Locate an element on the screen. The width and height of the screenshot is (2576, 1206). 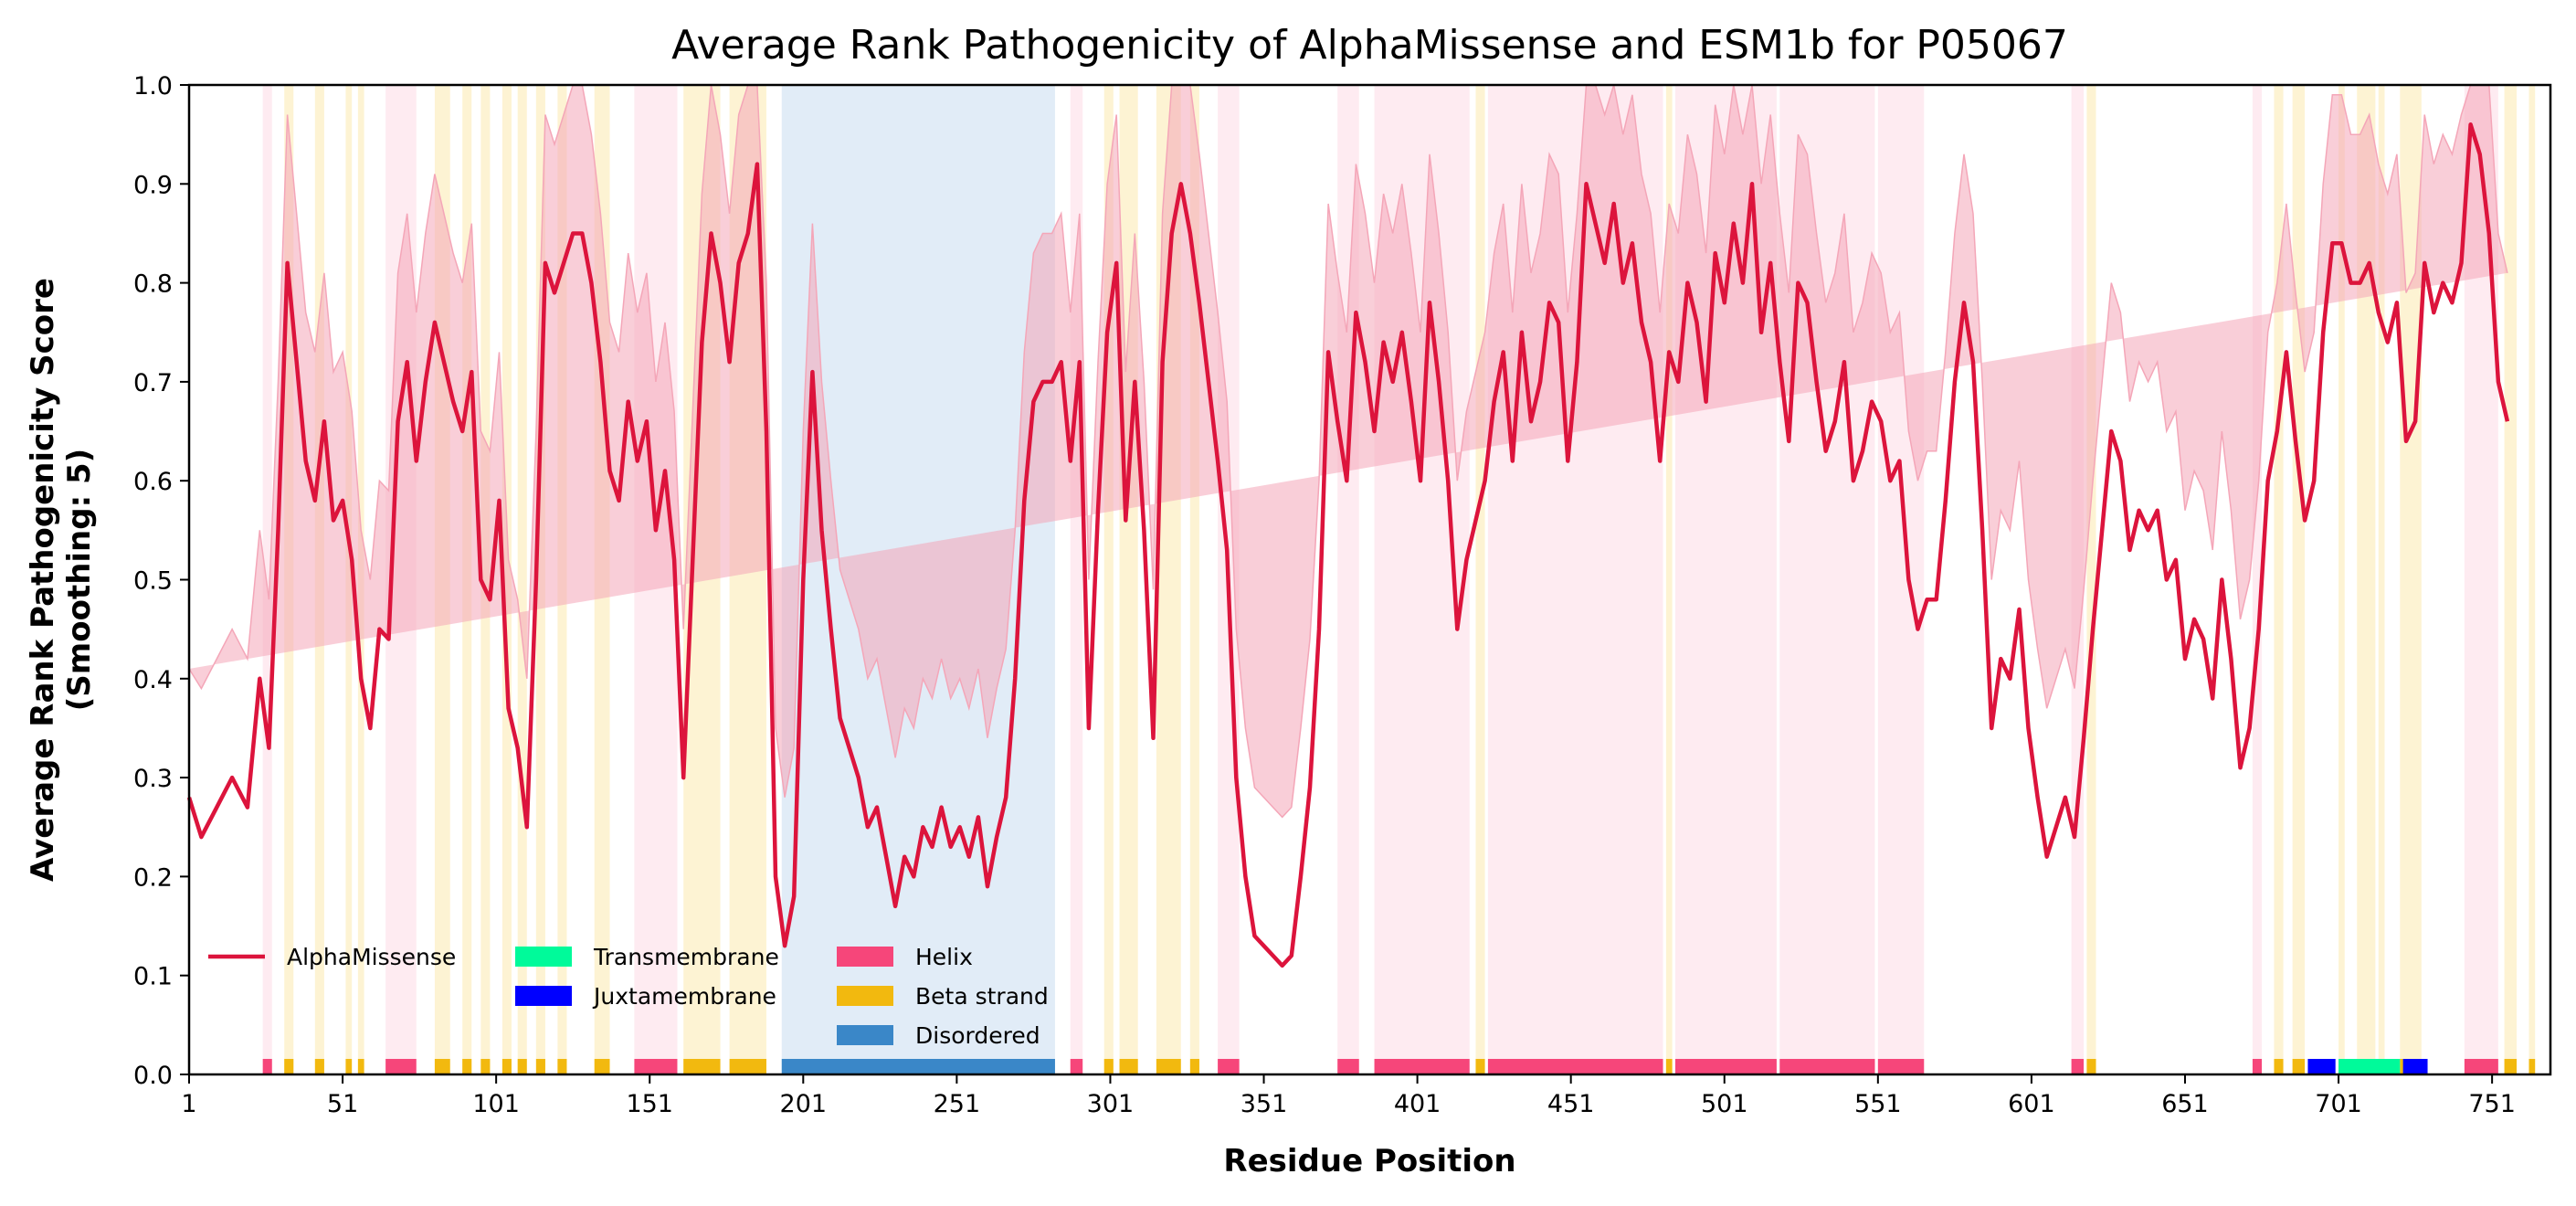
x-tick-label: 751 is located at coordinates (2492, 1104).